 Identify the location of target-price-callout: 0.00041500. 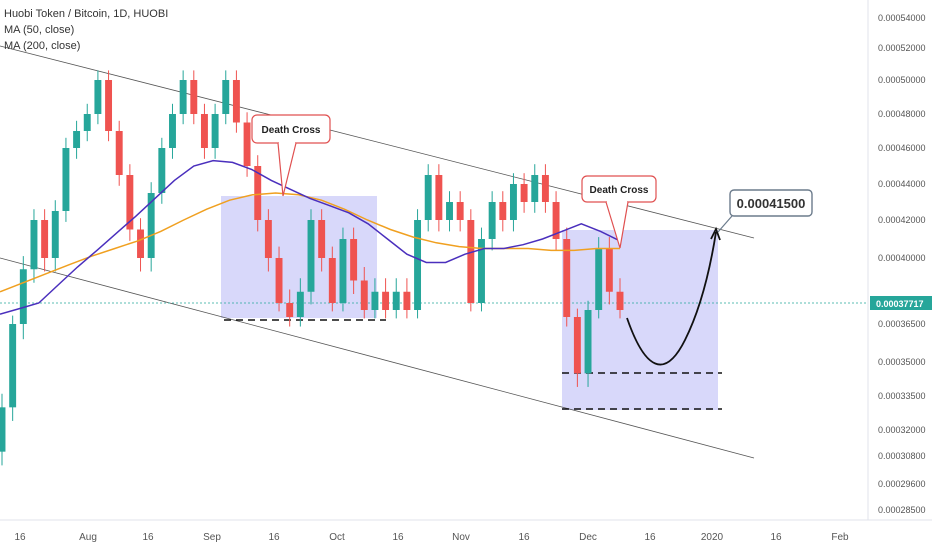
(765, 211).